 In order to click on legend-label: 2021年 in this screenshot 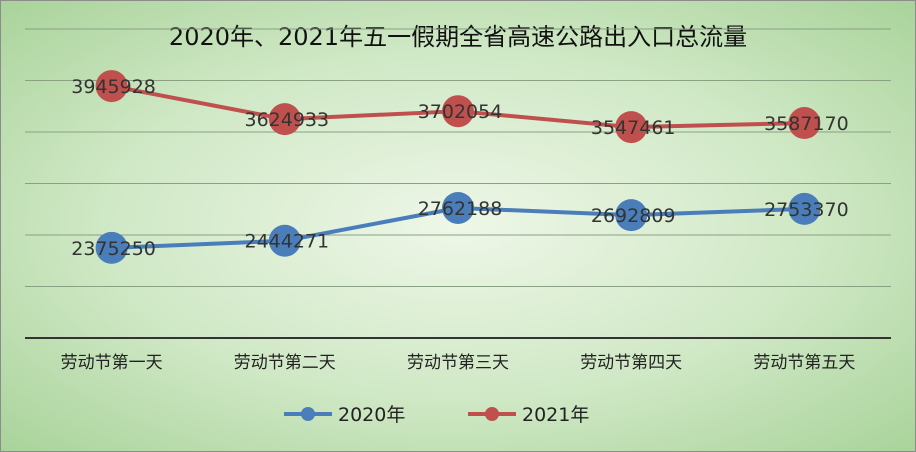, I will do `click(555, 415)`.